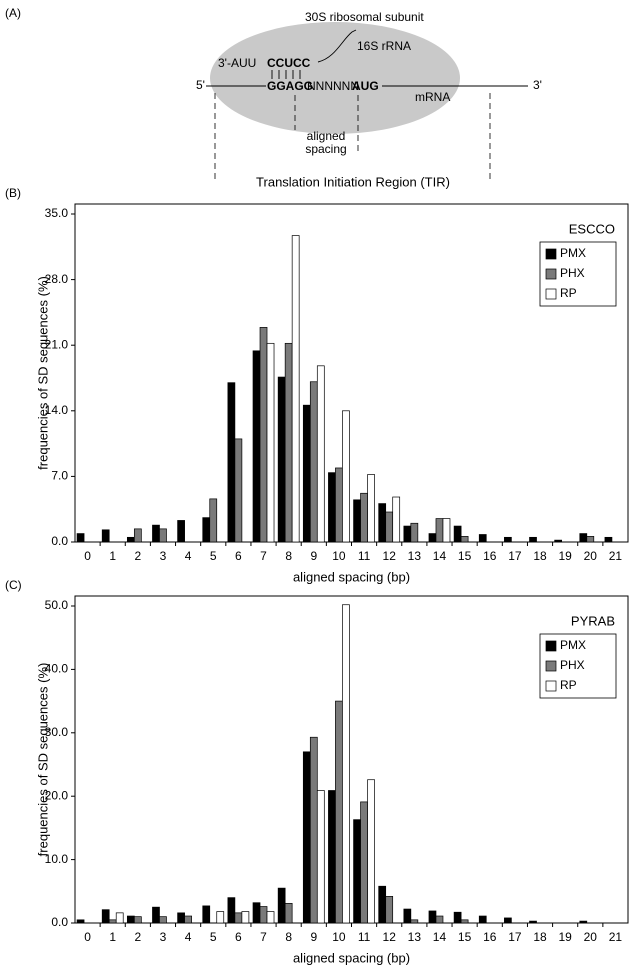  What do you see at coordinates (365, 86) in the screenshot?
I see `start-codon: AUG` at bounding box center [365, 86].